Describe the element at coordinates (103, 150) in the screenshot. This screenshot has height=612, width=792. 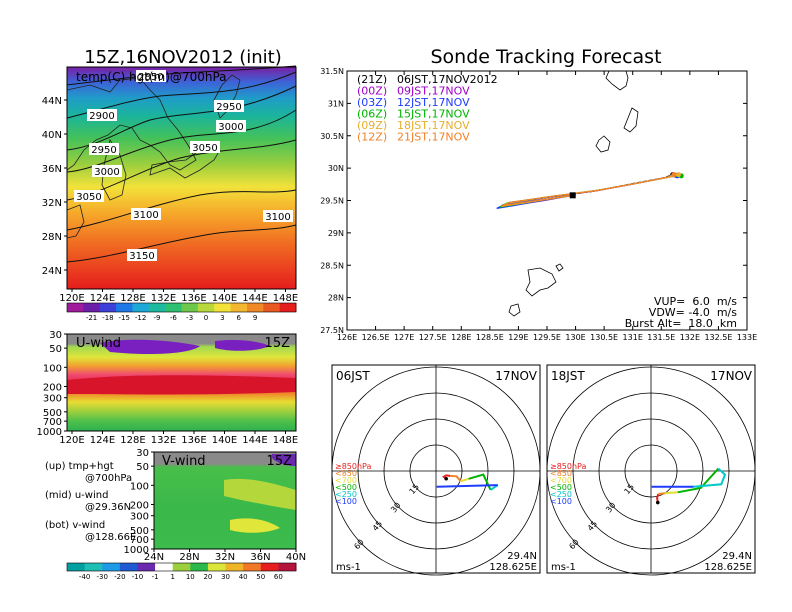
I see `contour-label: 2950` at that location.